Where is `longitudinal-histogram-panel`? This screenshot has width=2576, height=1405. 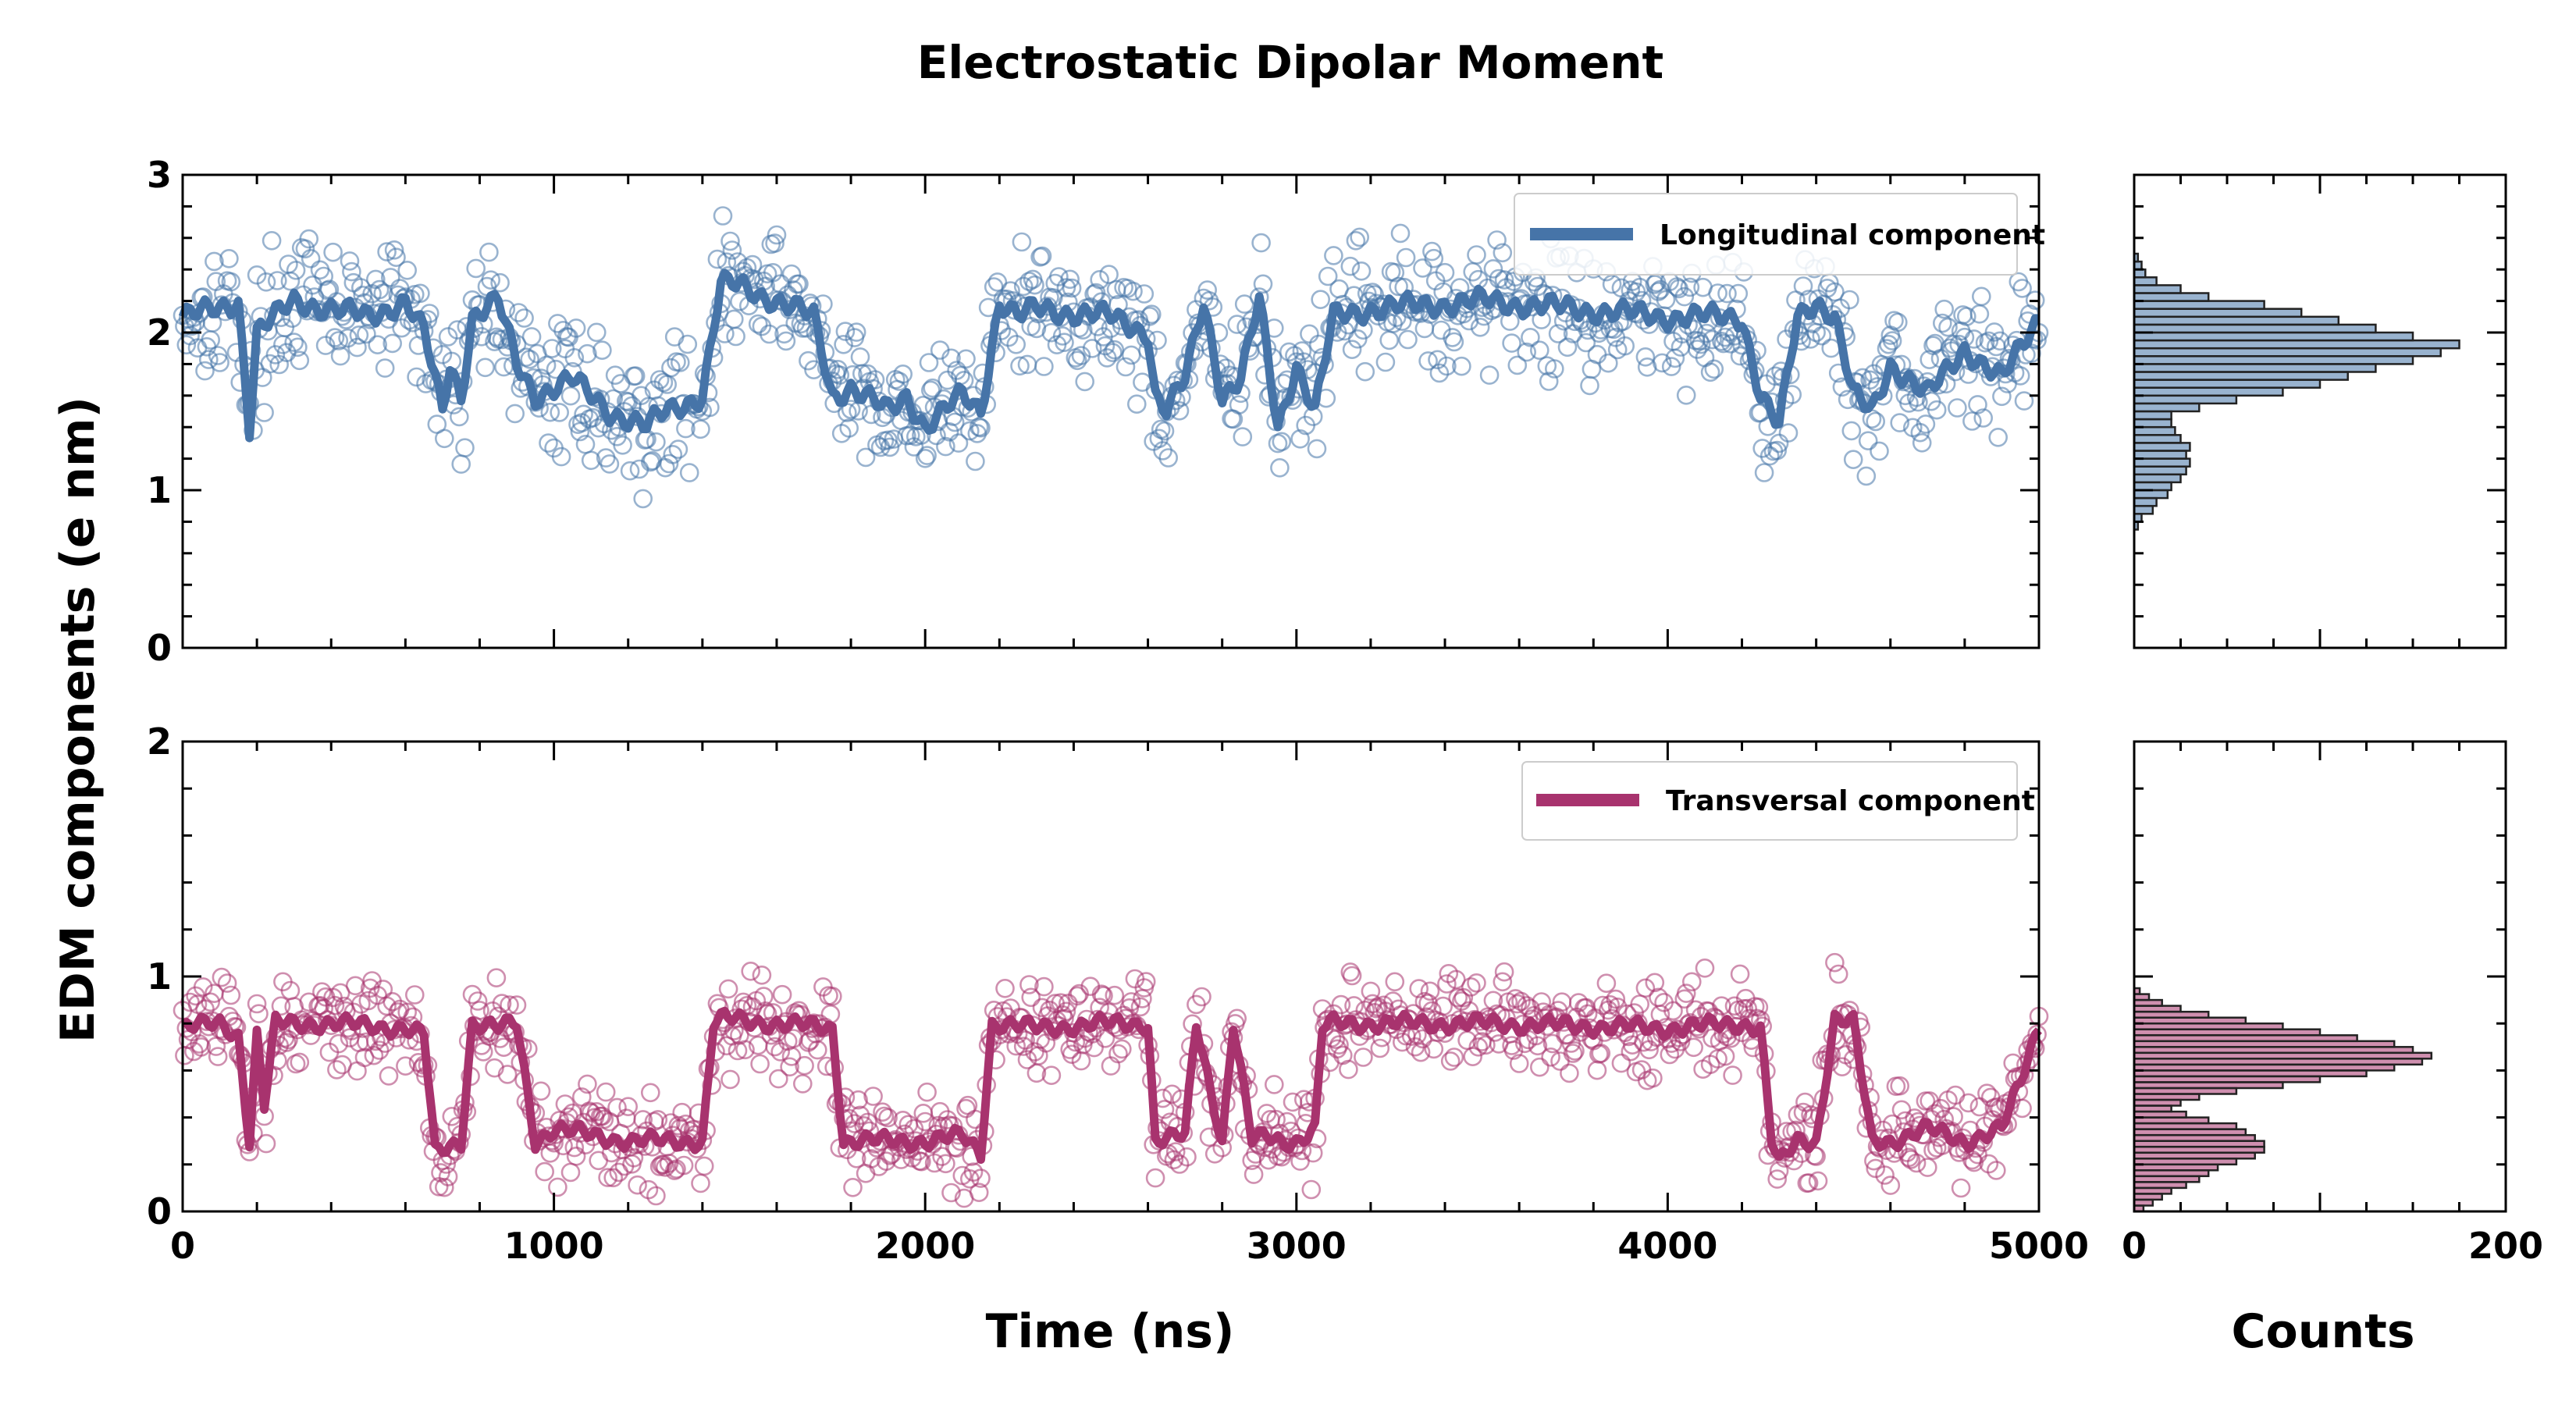 longitudinal-histogram-panel is located at coordinates (2320, 411).